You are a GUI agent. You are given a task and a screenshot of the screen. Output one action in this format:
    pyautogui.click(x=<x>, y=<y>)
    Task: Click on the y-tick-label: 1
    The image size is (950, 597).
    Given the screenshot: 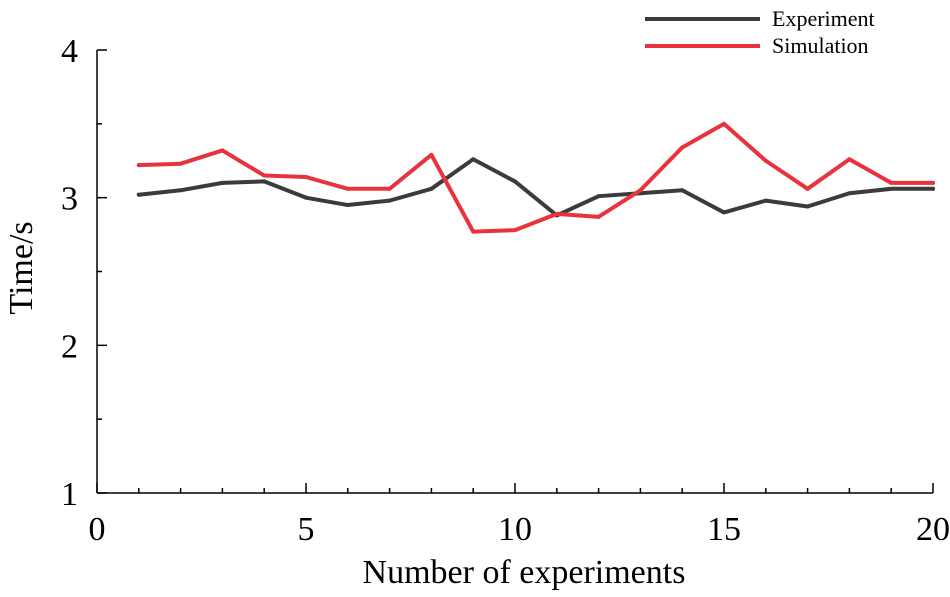 What is the action you would take?
    pyautogui.click(x=69, y=494)
    